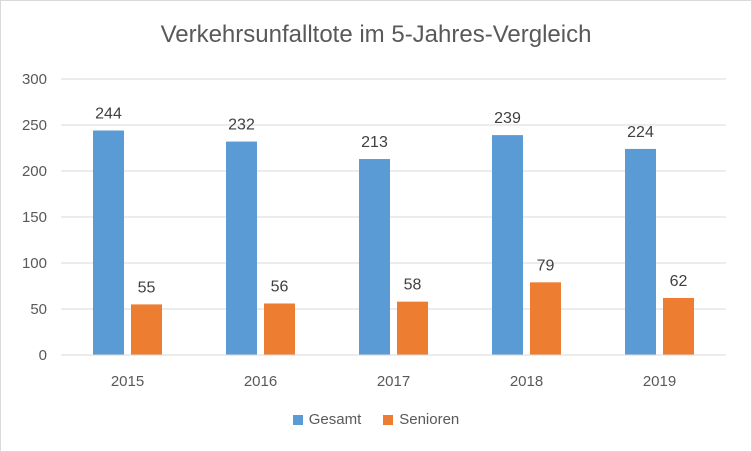  I want to click on x-tick-label-2016: 2016, so click(260, 381).